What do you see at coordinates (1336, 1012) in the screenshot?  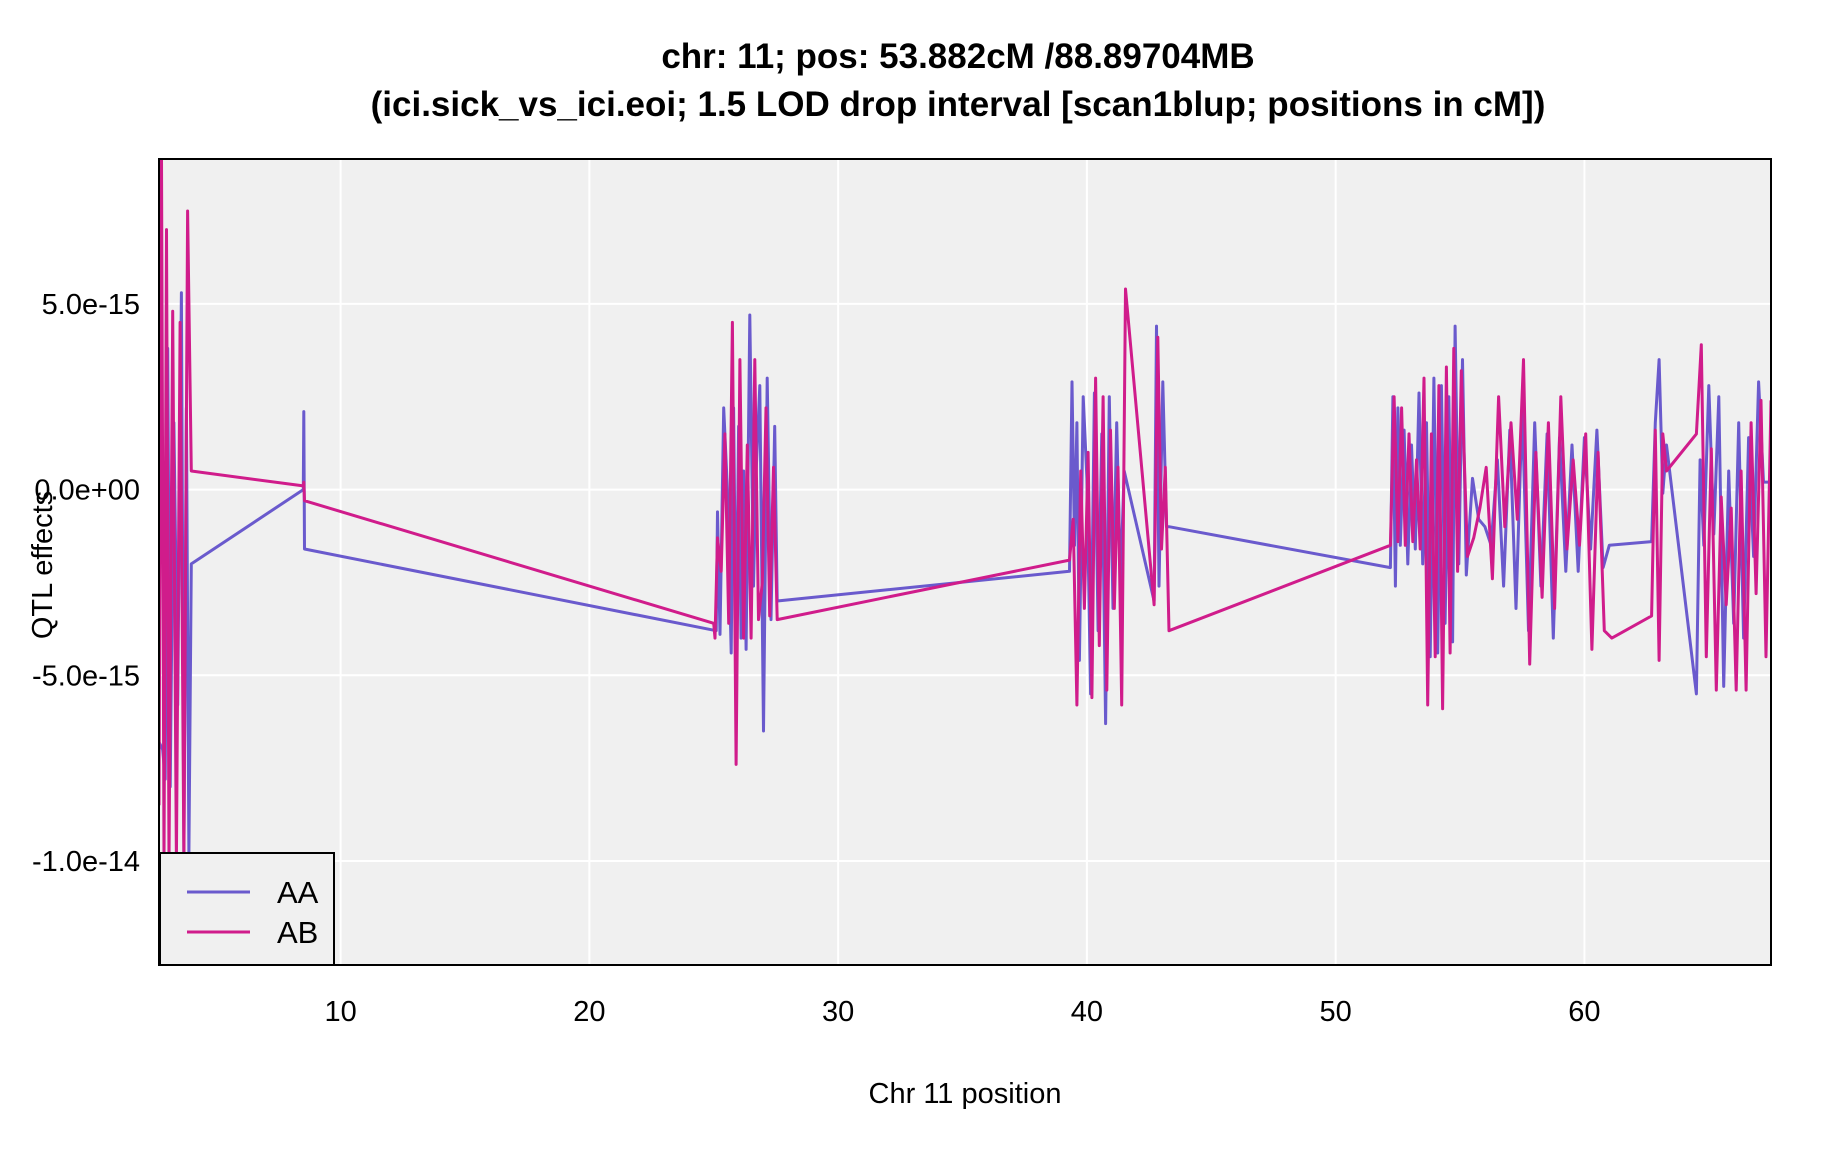 I see `x-tick-label: 50` at bounding box center [1336, 1012].